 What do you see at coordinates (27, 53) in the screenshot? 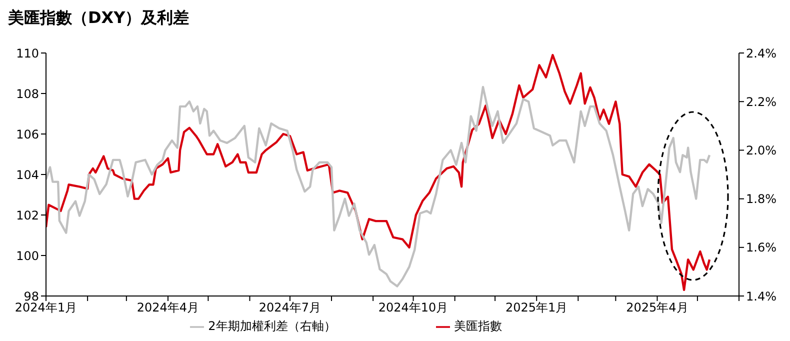
I see `y-tick-label: 110` at bounding box center [27, 53].